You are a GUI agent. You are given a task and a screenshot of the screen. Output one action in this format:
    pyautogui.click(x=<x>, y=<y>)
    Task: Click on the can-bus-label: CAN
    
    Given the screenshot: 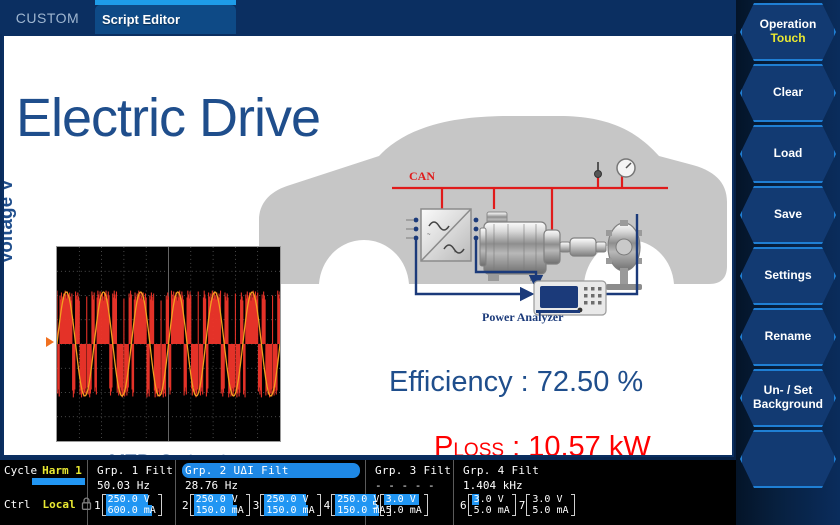 What is the action you would take?
    pyautogui.click(x=422, y=176)
    